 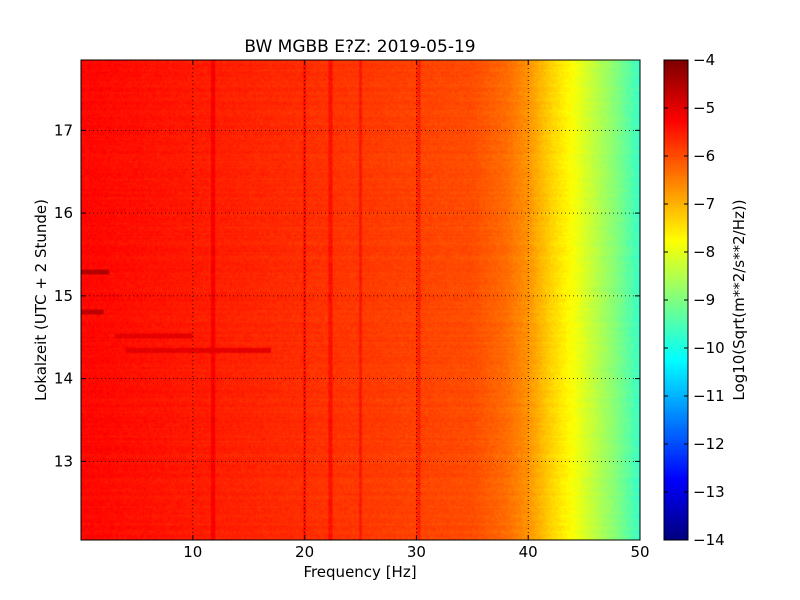 I want to click on colorbar-tick-label: −7, so click(x=704, y=204).